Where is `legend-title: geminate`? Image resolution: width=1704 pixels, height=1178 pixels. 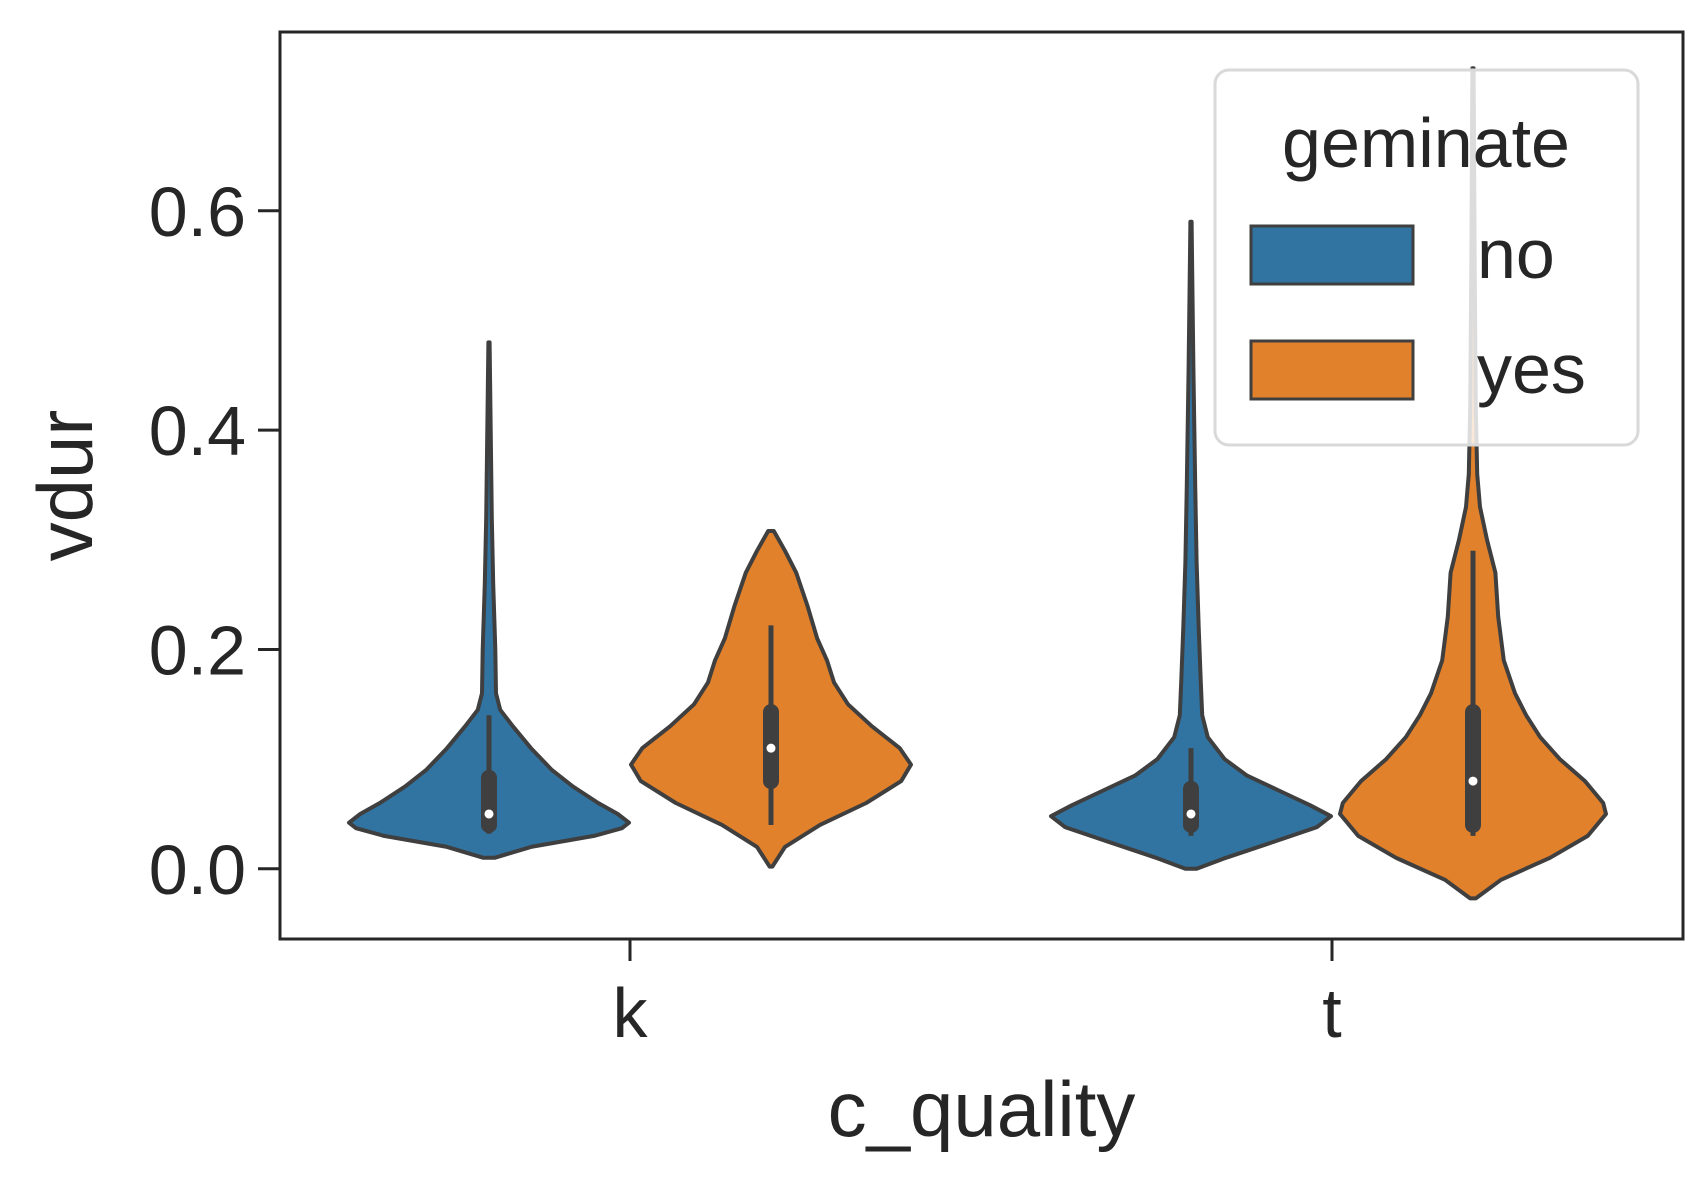 legend-title: geminate is located at coordinates (1426, 143).